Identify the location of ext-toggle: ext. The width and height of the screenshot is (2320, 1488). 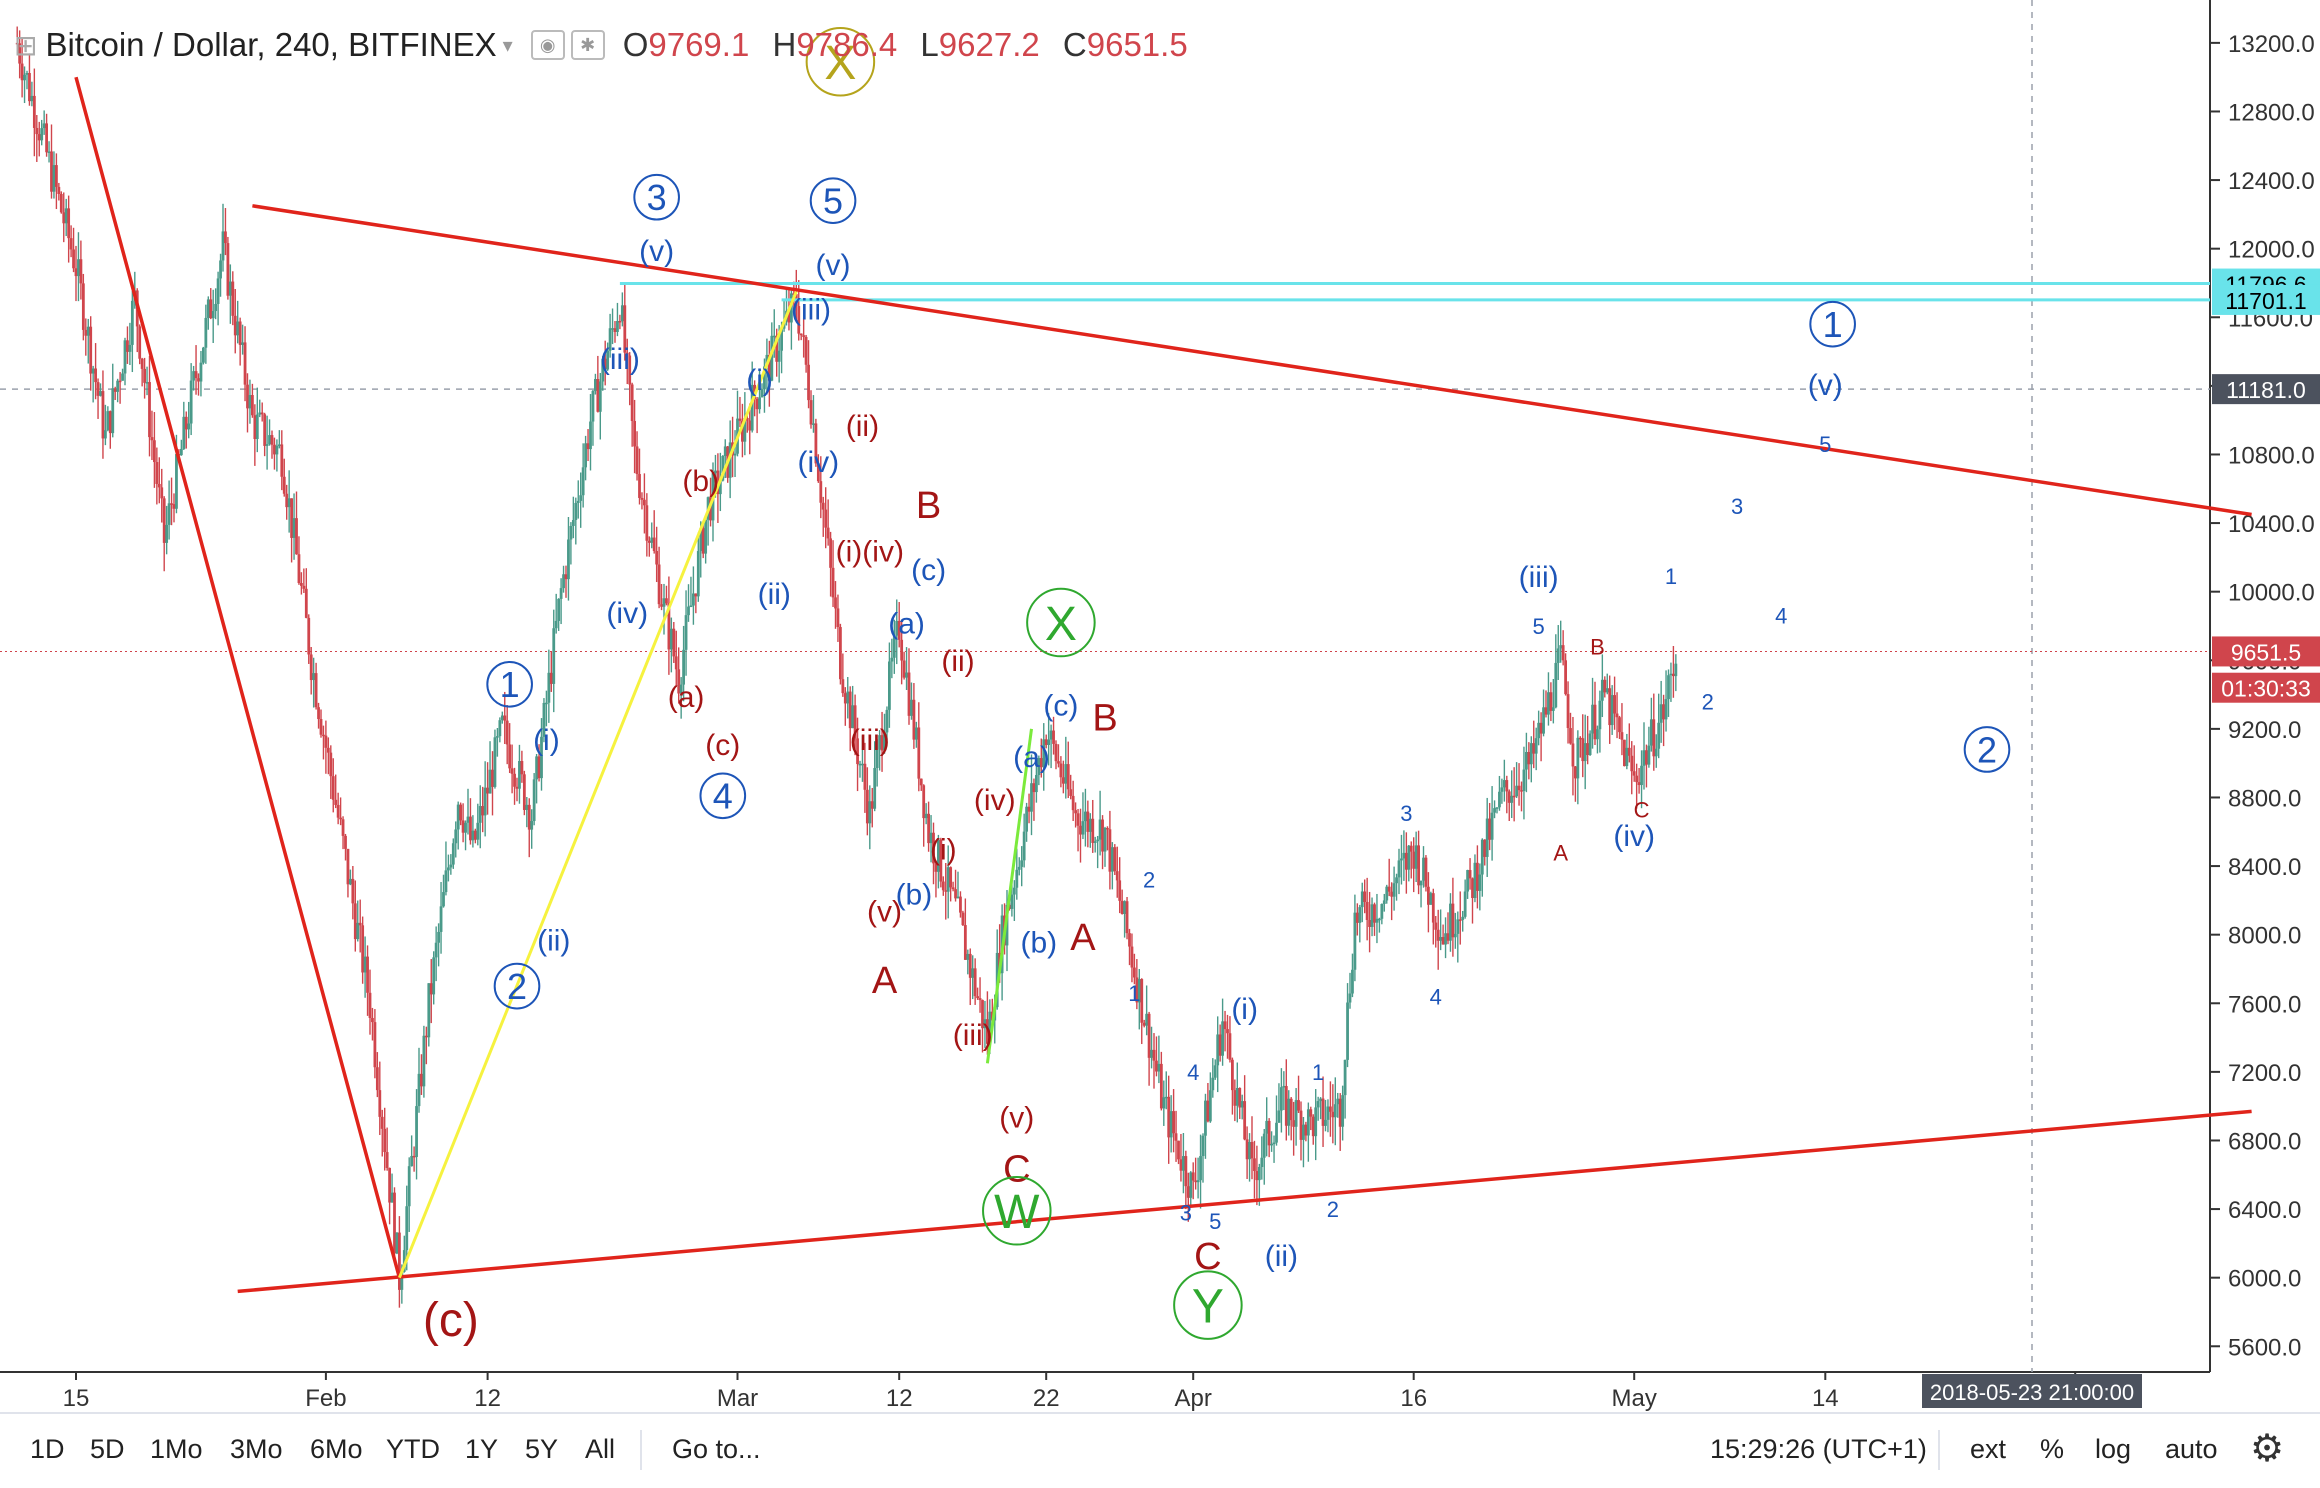
(1988, 1449).